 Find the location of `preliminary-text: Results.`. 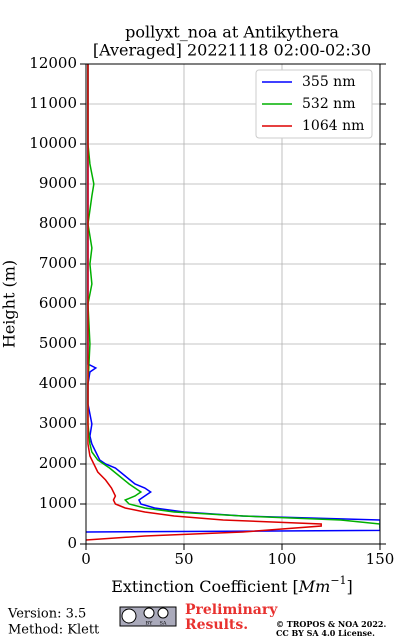

preliminary-text: Results. is located at coordinates (216, 625).